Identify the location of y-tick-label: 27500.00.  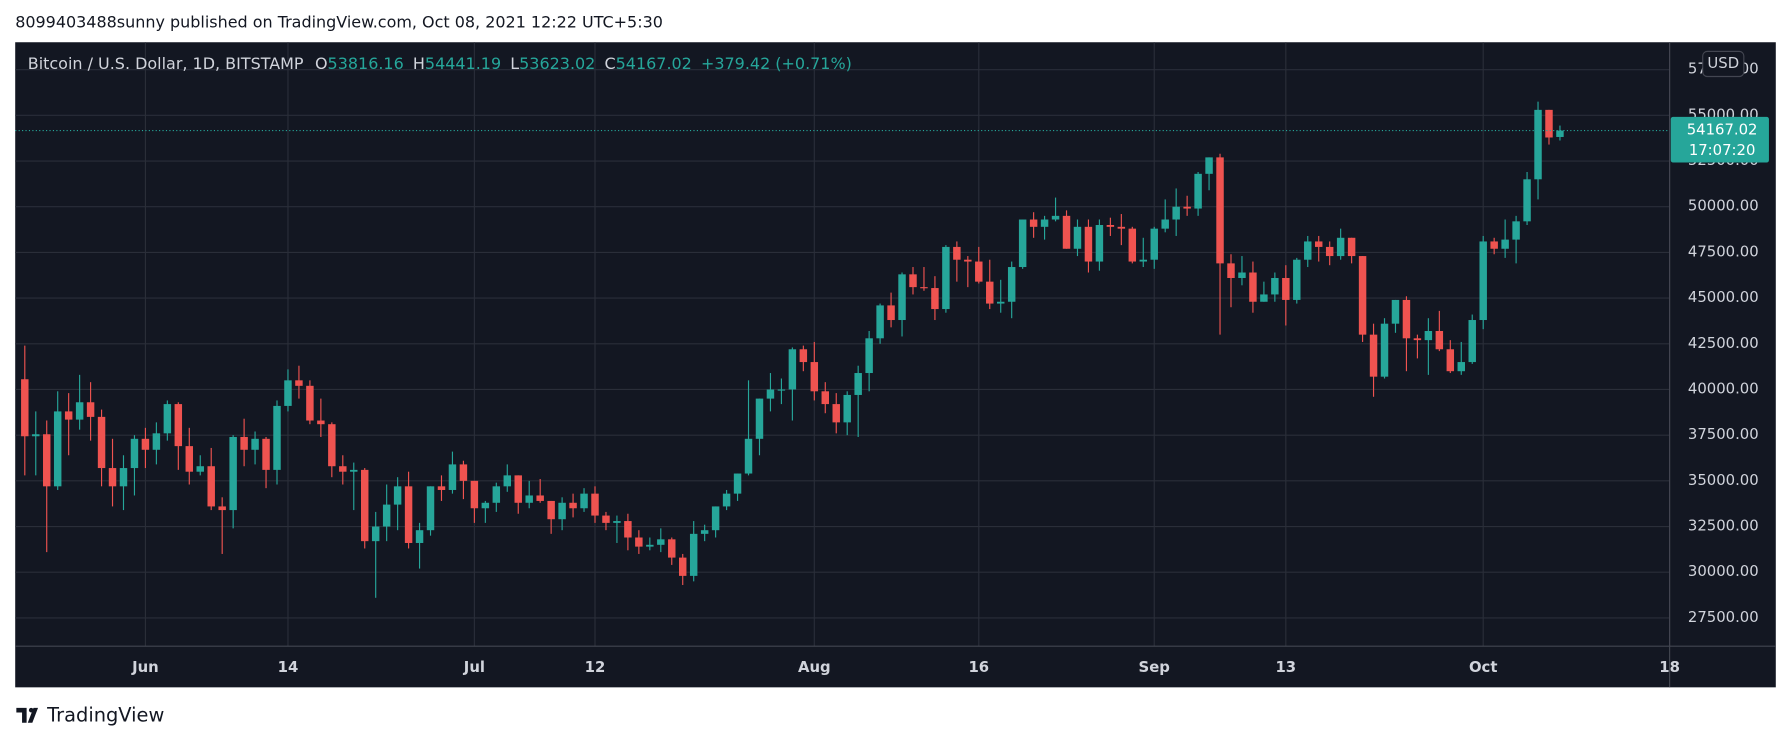
(1723, 617).